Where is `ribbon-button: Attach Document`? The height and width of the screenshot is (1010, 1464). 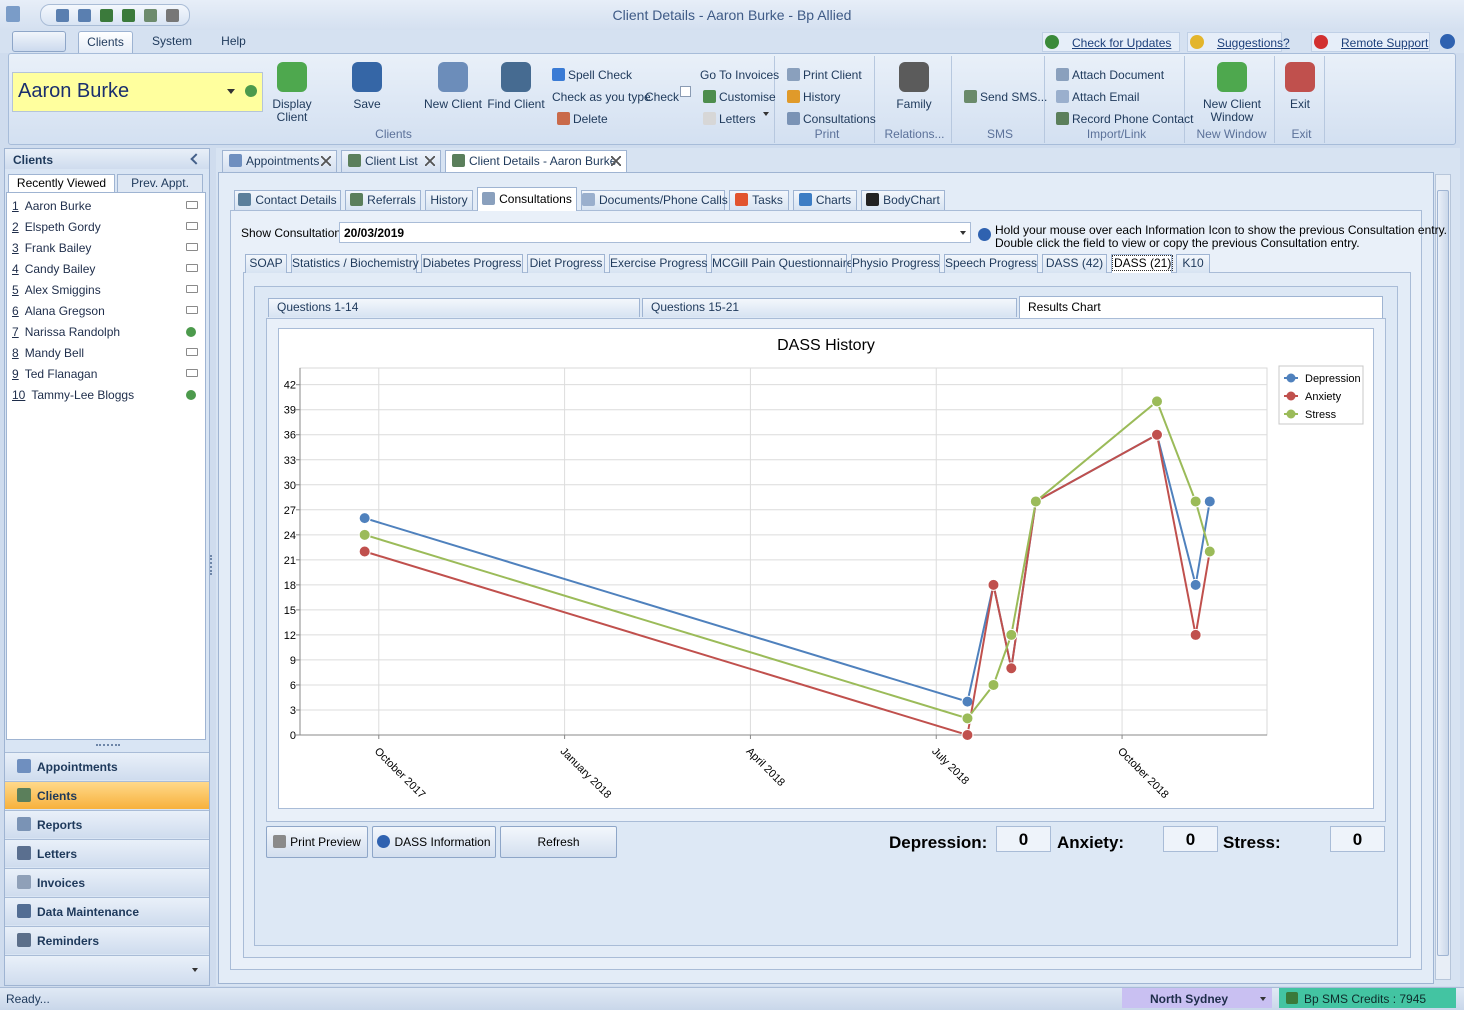 ribbon-button: Attach Document is located at coordinates (1118, 75).